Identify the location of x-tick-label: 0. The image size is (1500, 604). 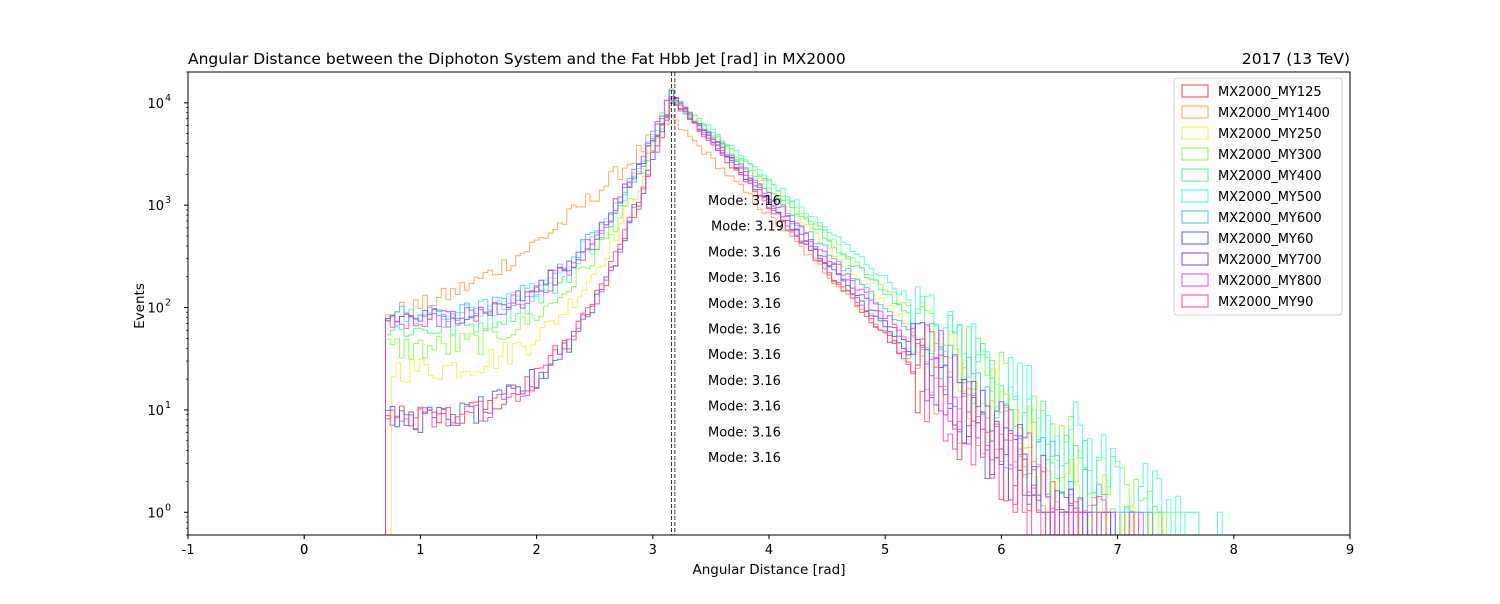
(304, 550).